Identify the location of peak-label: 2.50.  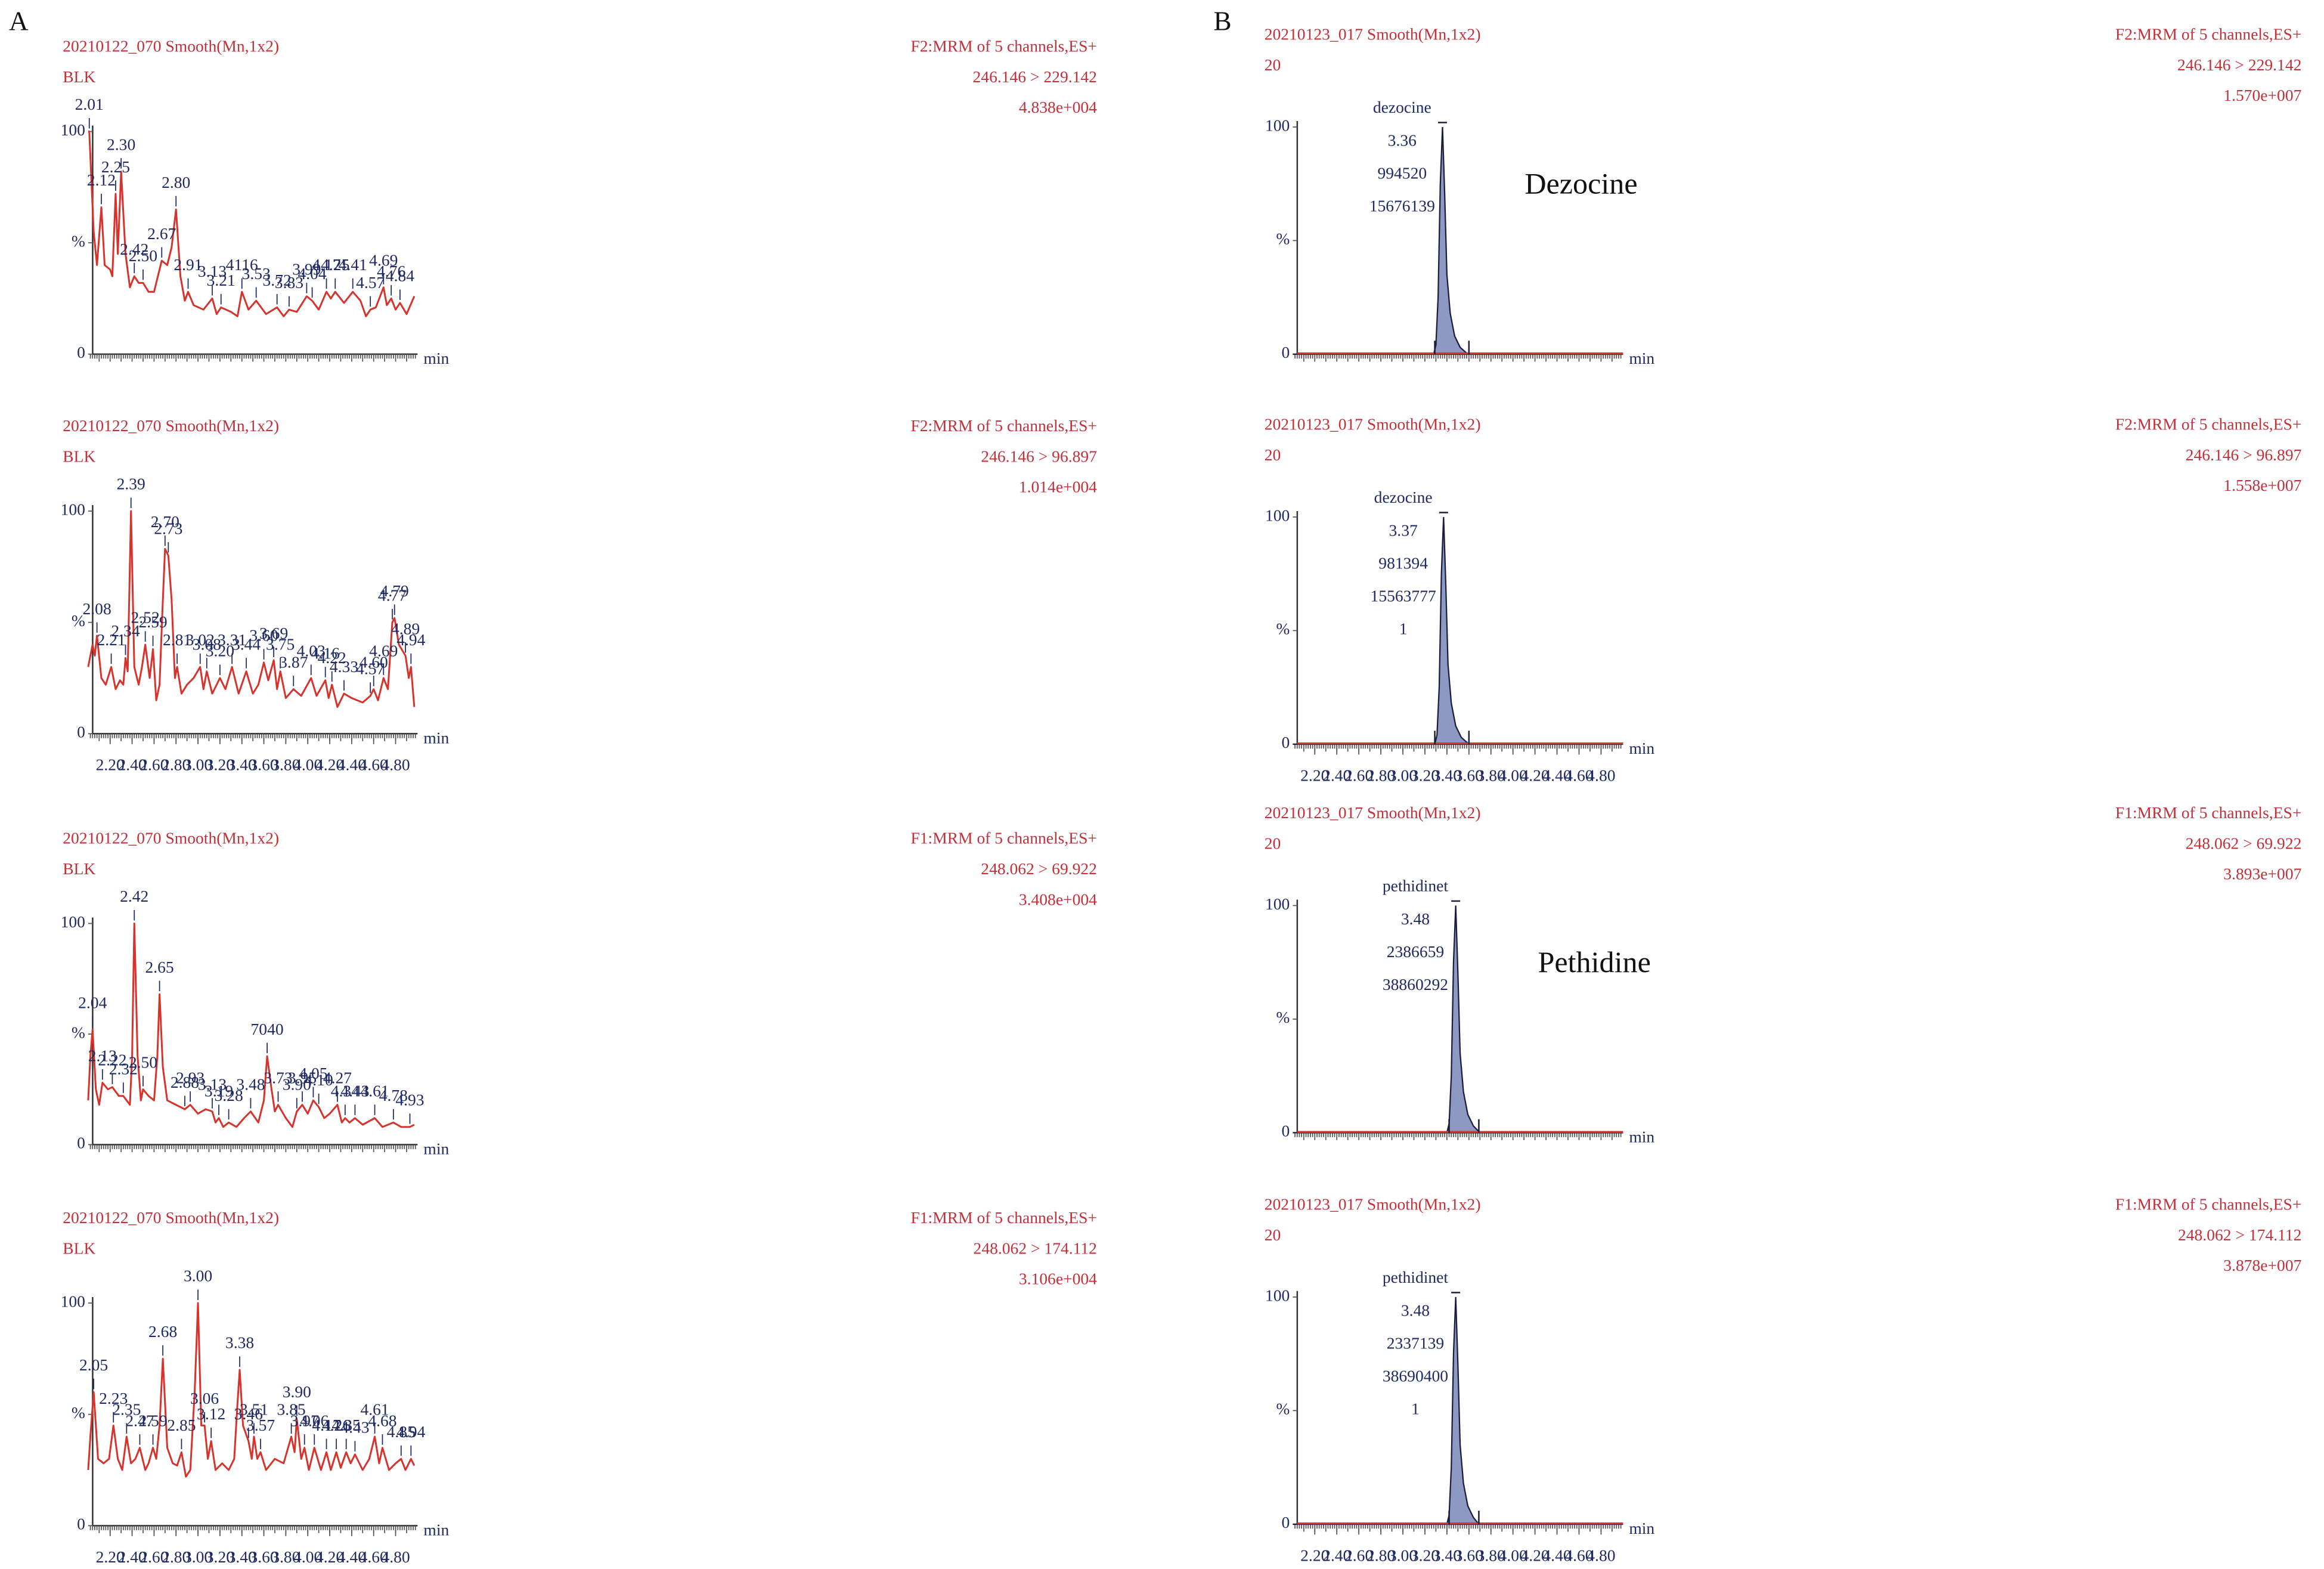
(143, 1062).